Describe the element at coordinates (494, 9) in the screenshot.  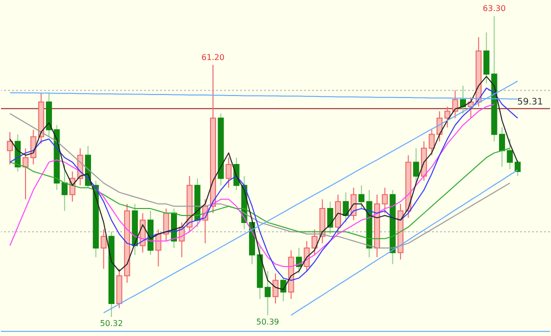
I see `annotation: 63.30` at that location.